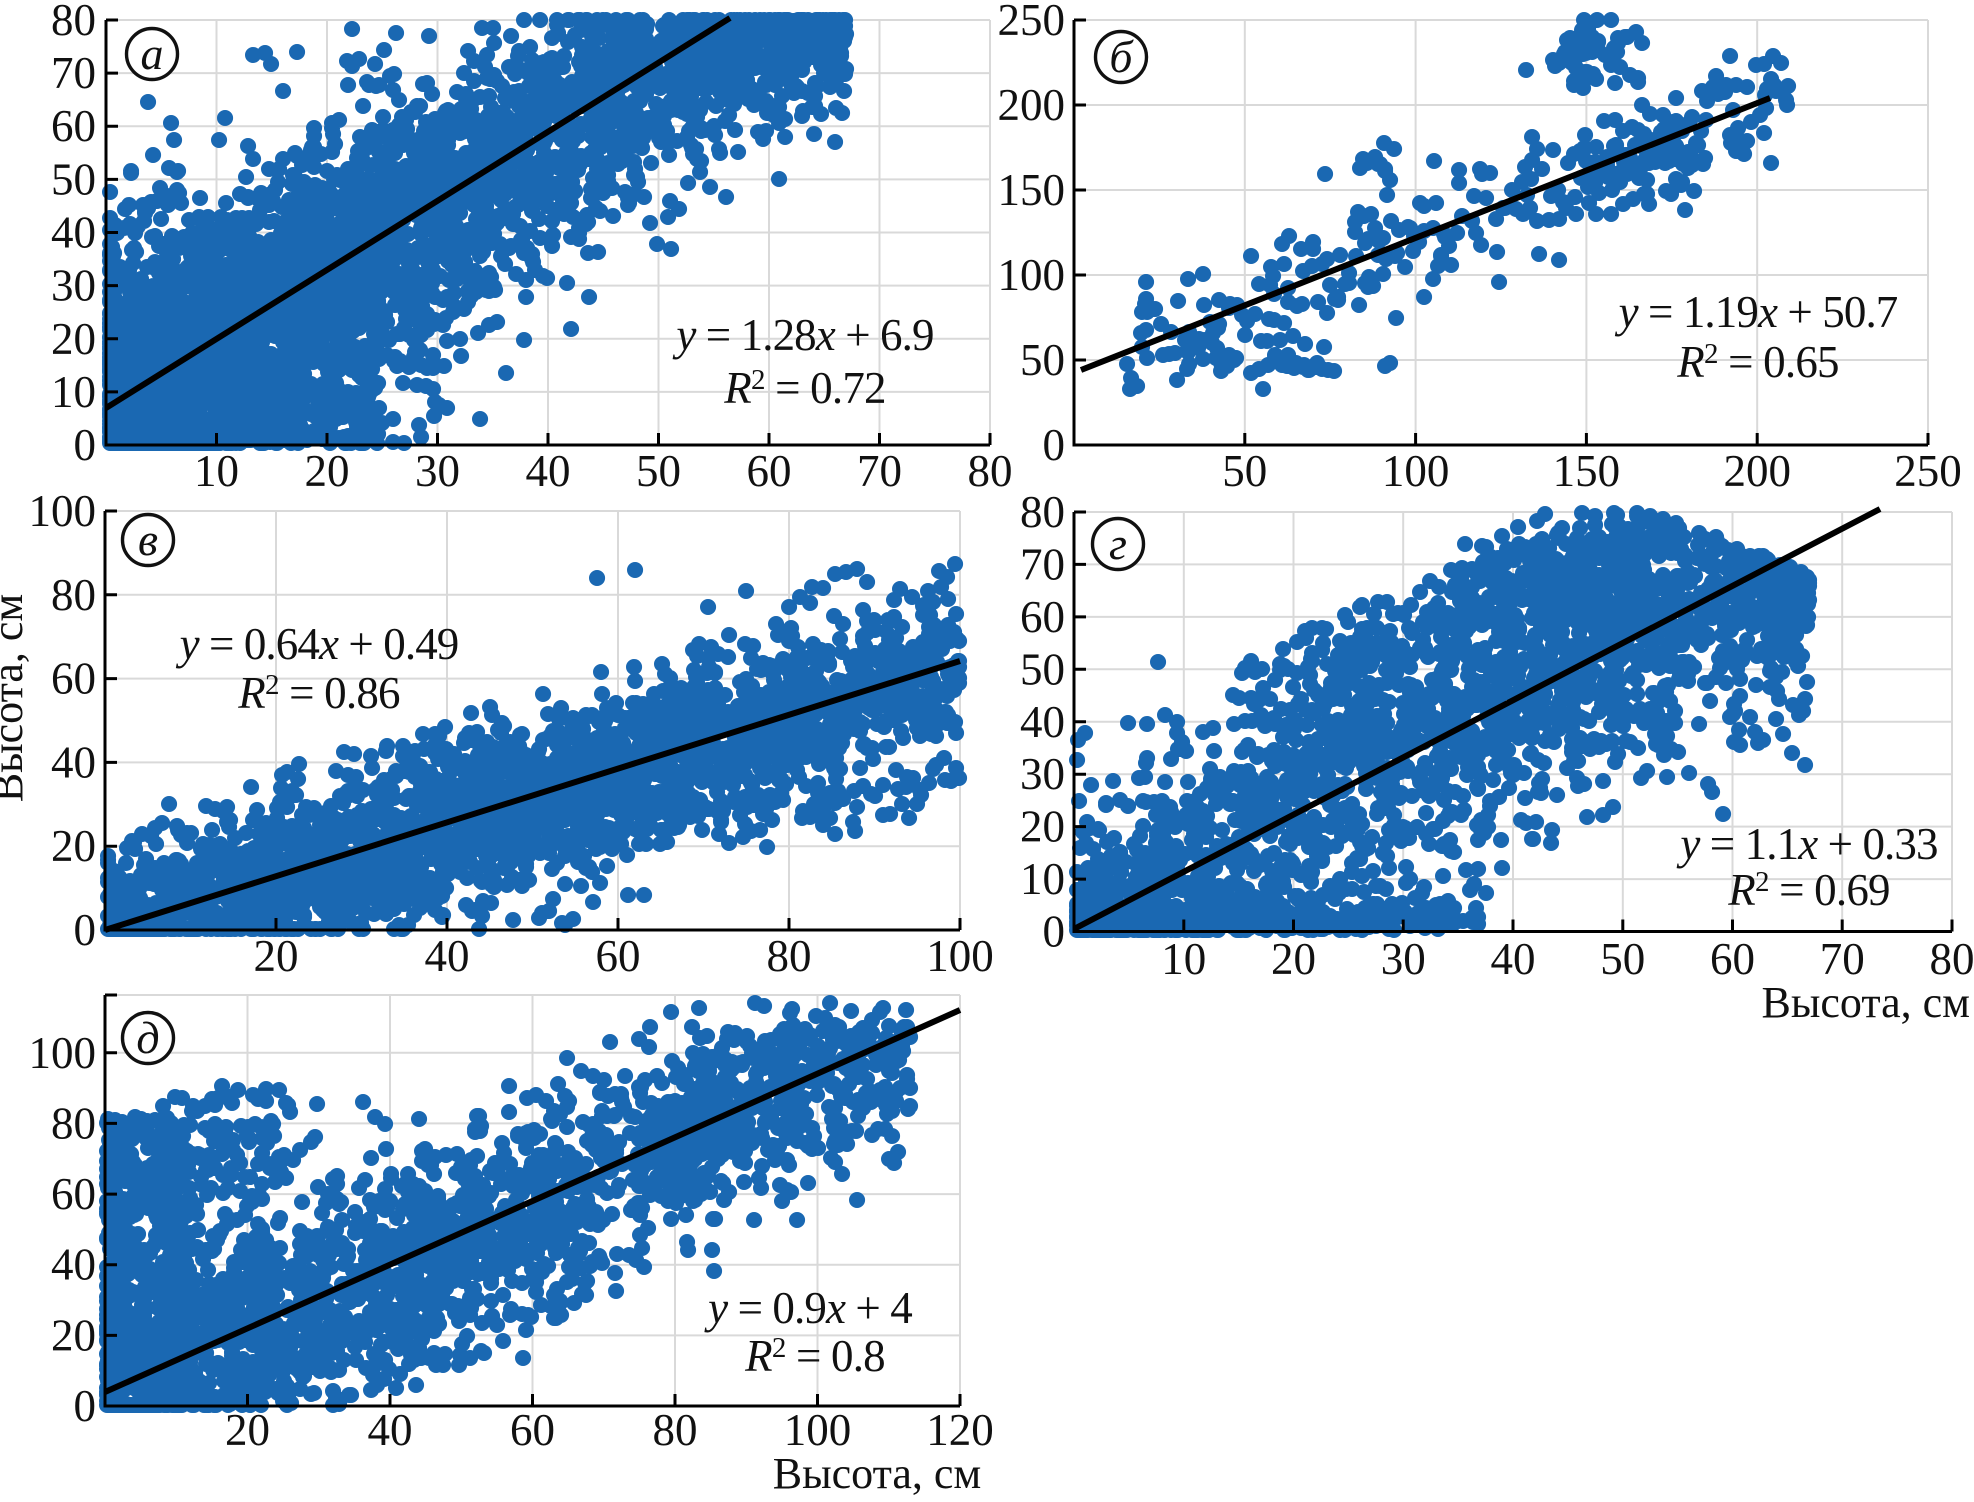 The width and height of the screenshot is (1974, 1502). Describe the element at coordinates (808, 1308) in the screenshot. I see `svg-text: y = 0.9x + 4` at that location.